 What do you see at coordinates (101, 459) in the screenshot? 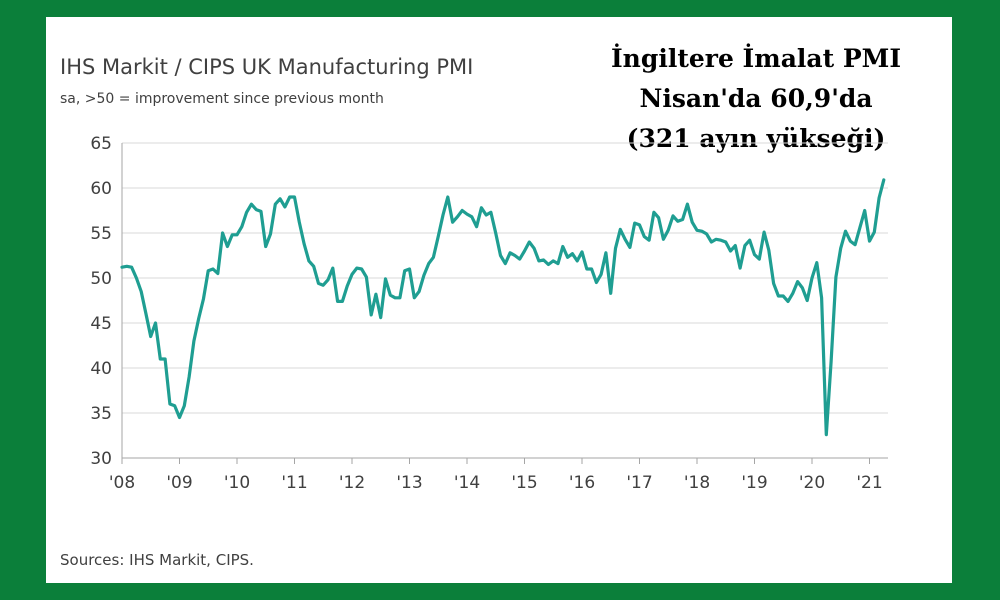
I see `y-tick-label: 30` at bounding box center [101, 459].